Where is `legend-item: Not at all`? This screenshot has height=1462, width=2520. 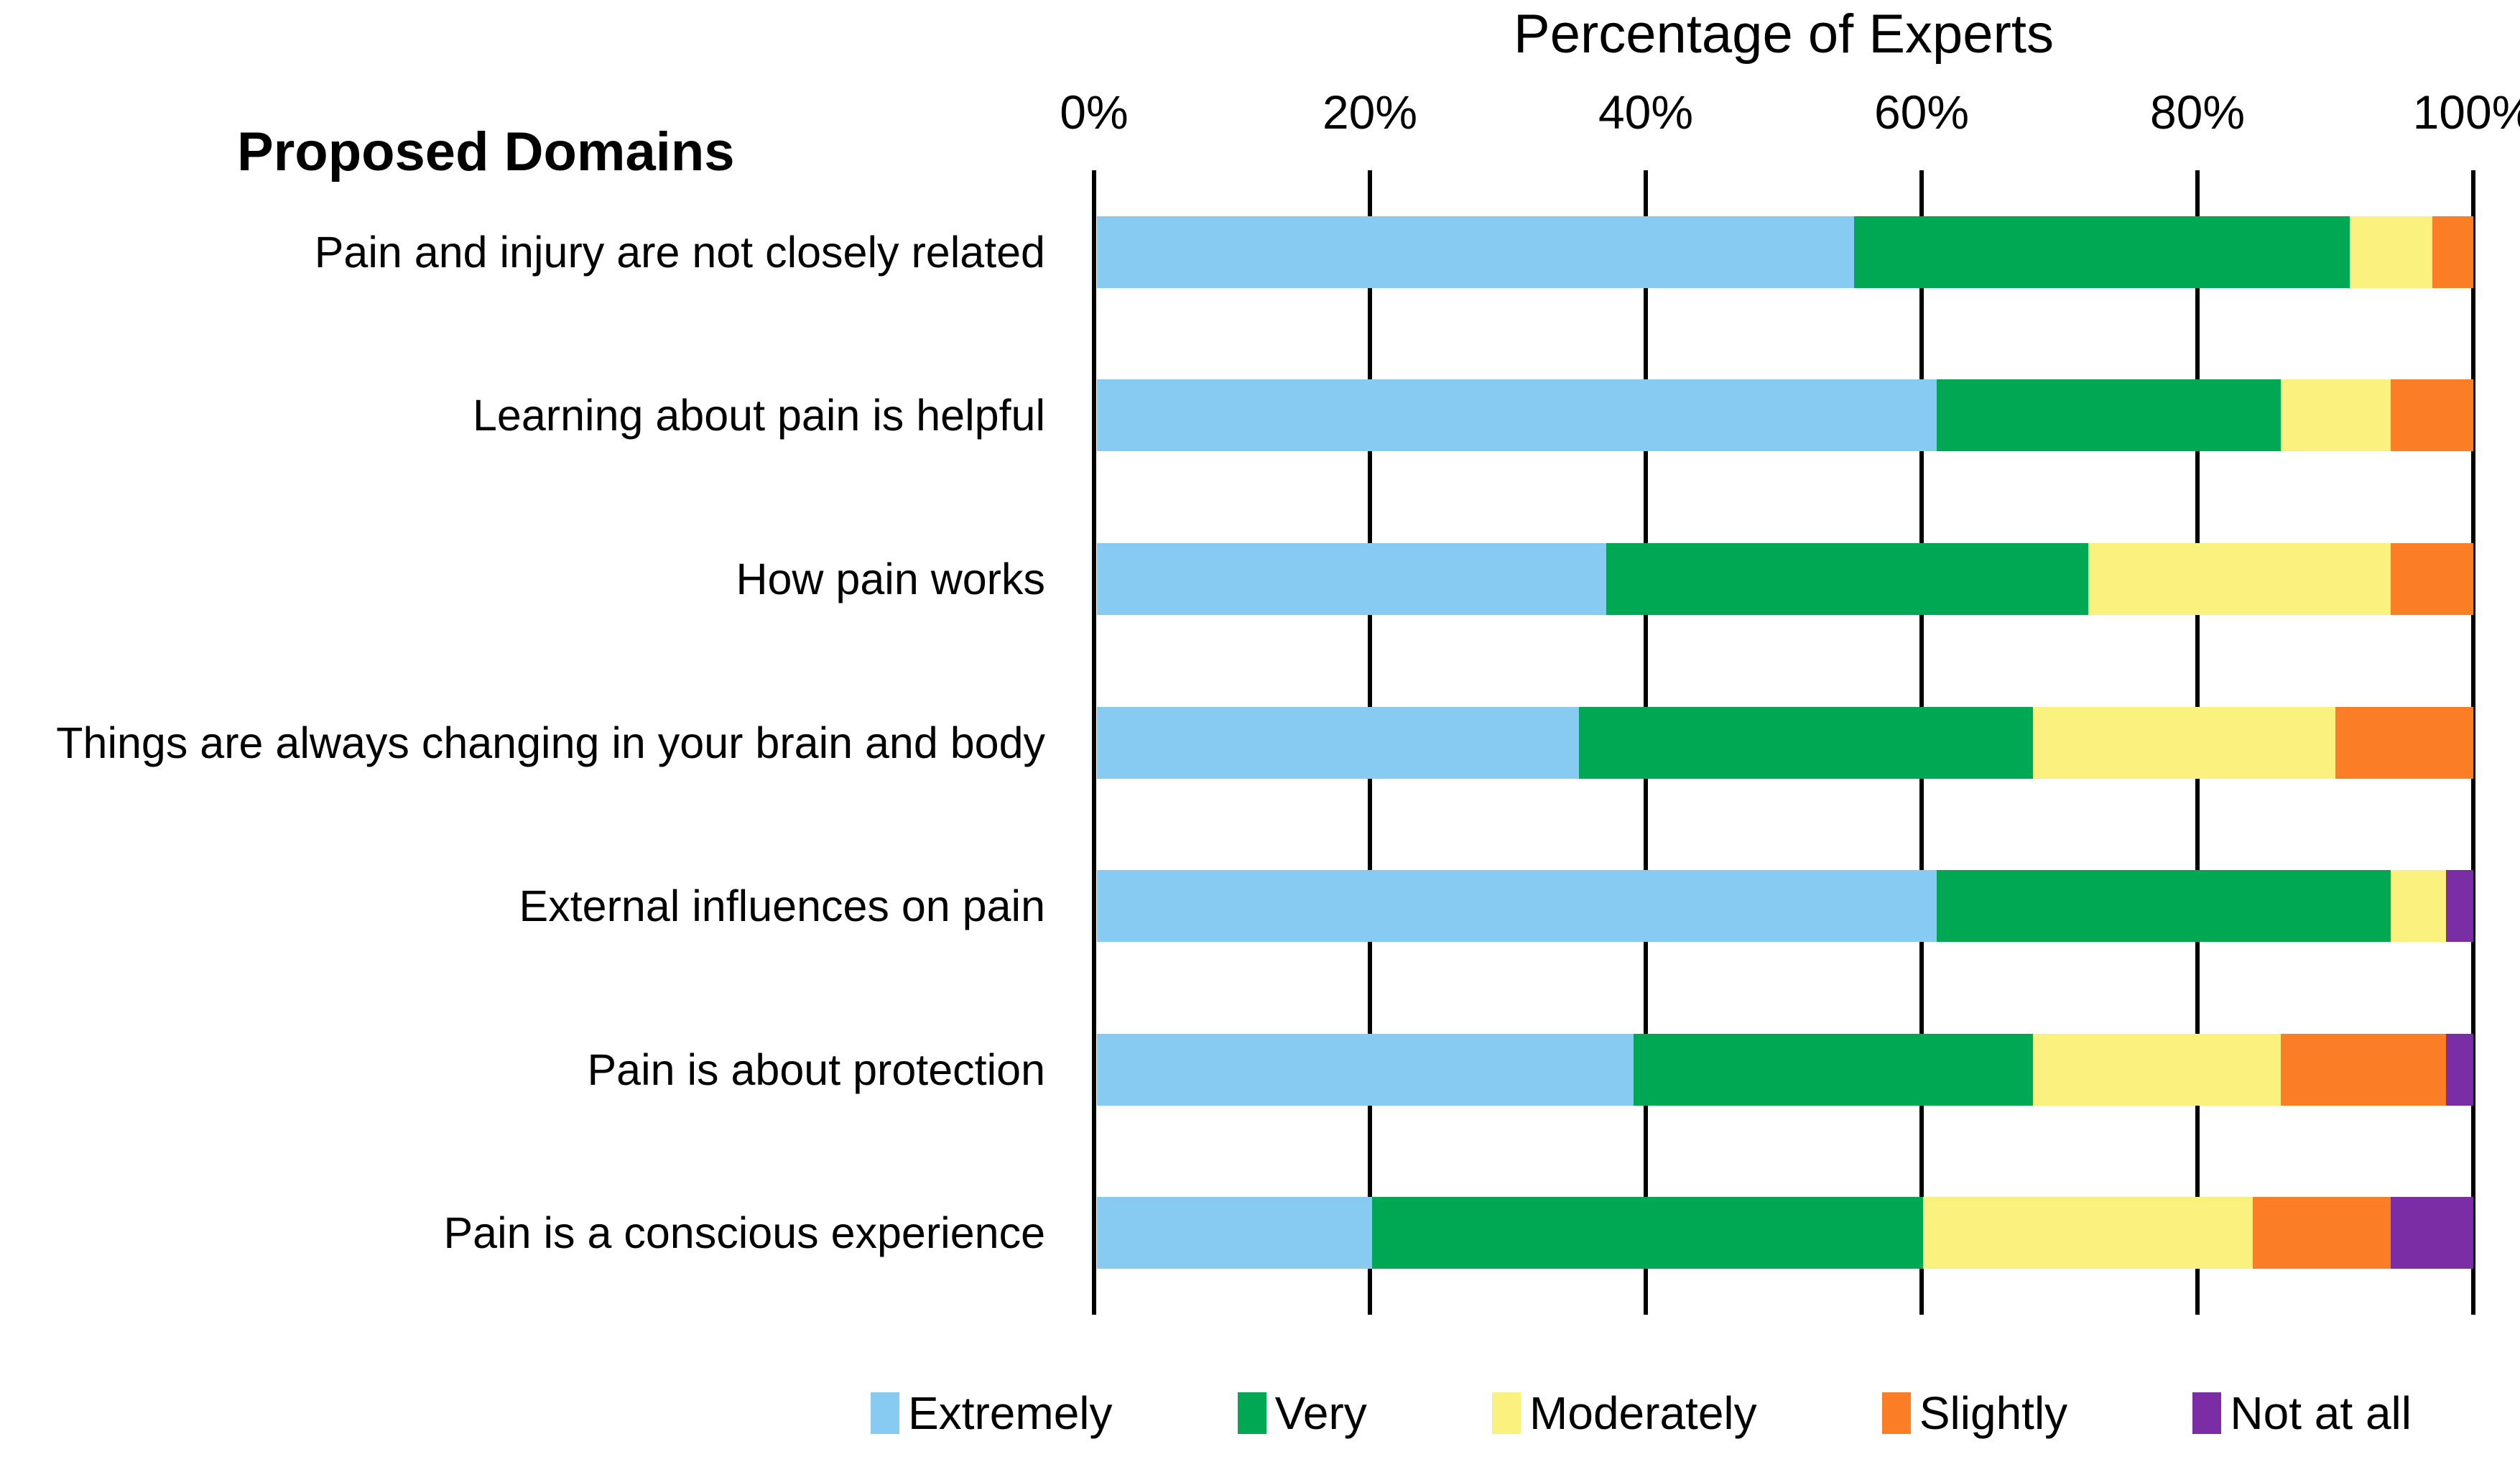 legend-item: Not at all is located at coordinates (2302, 1413).